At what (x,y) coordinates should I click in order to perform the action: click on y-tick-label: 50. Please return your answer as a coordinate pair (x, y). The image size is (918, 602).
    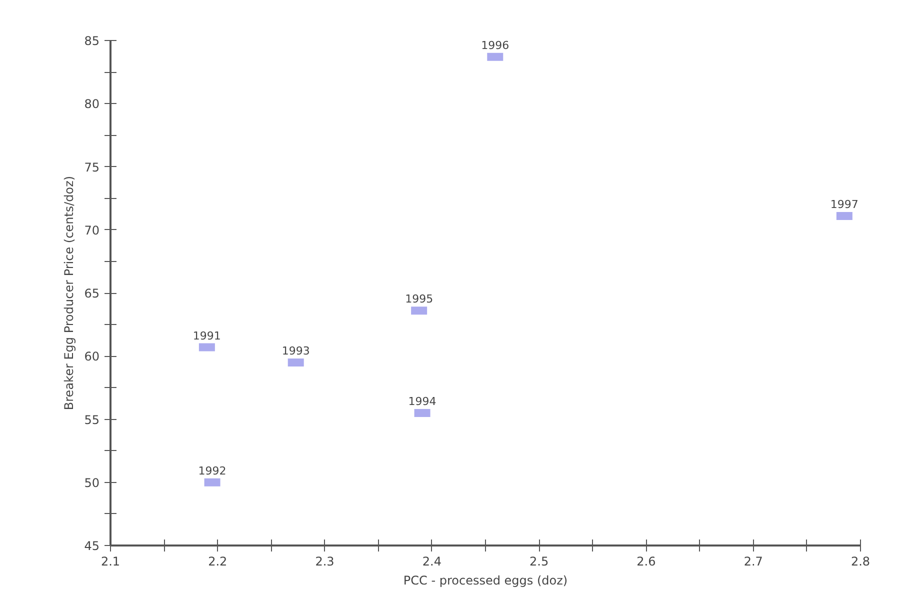
    Looking at the image, I should click on (92, 483).